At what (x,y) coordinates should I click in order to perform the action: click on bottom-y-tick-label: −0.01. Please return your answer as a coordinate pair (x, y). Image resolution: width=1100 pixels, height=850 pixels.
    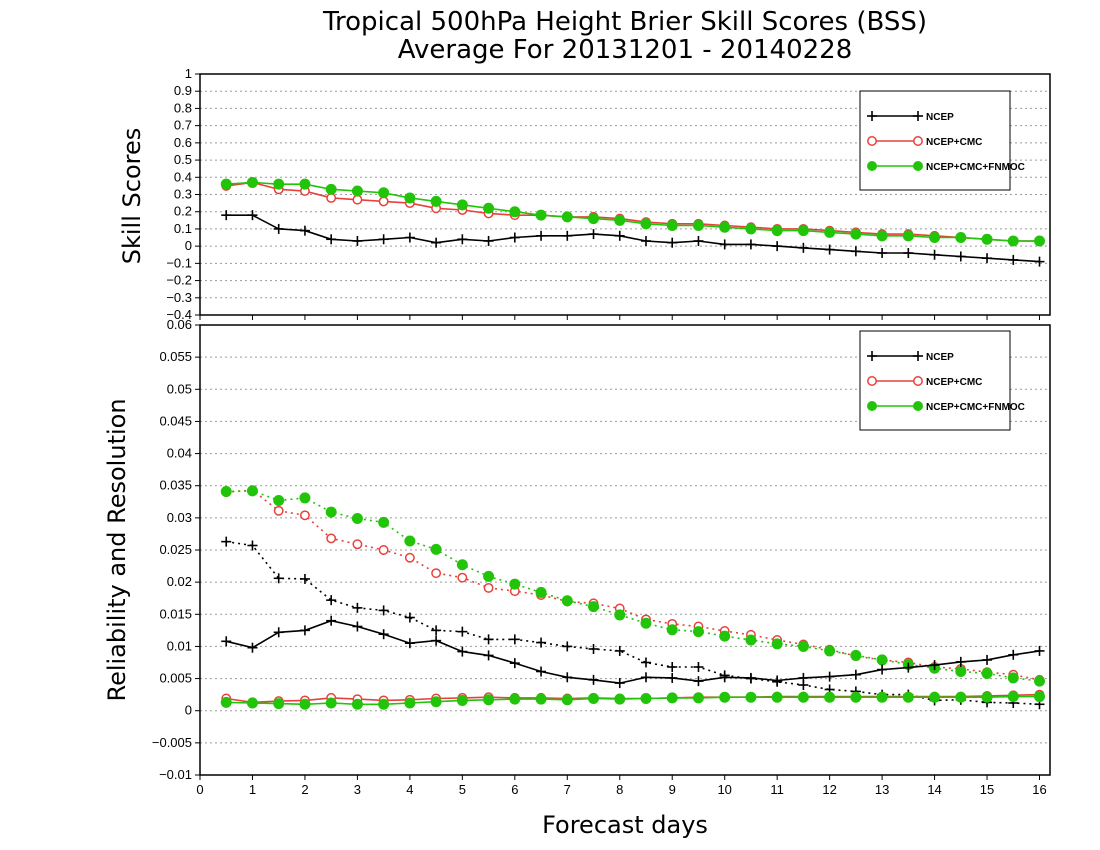
    Looking at the image, I should click on (175, 774).